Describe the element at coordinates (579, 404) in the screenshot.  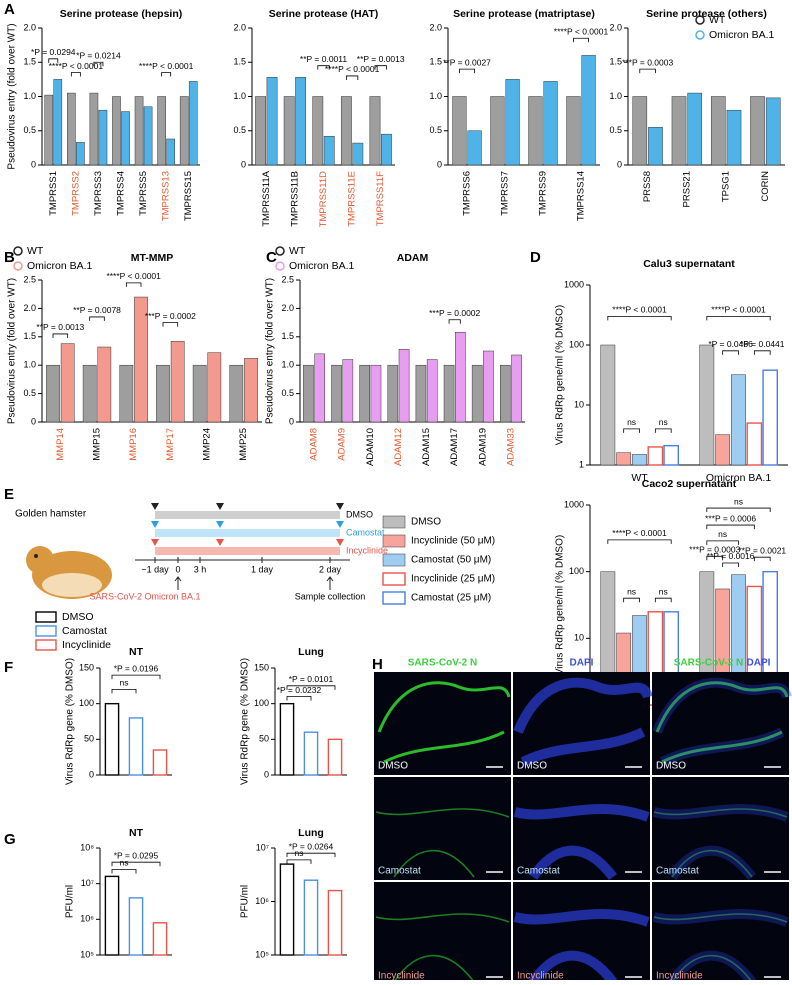
I see `y-tick-label: 10` at that location.